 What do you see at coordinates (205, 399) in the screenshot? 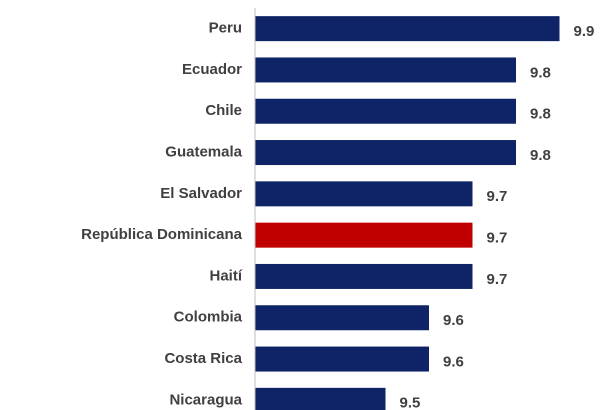
I see `category-label: Nicaragua` at bounding box center [205, 399].